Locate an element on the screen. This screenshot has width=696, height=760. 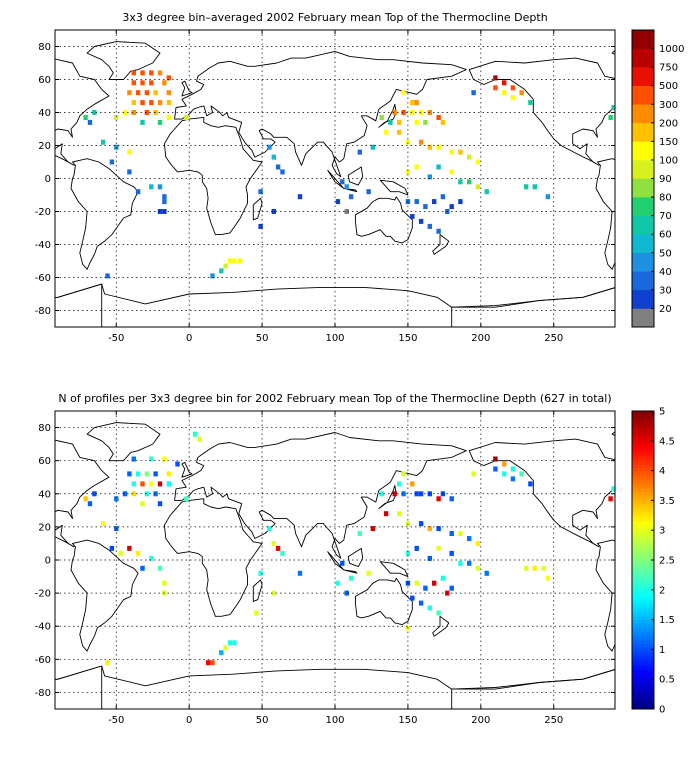
x-tick-label: 100 is located at coordinates (334, 720).